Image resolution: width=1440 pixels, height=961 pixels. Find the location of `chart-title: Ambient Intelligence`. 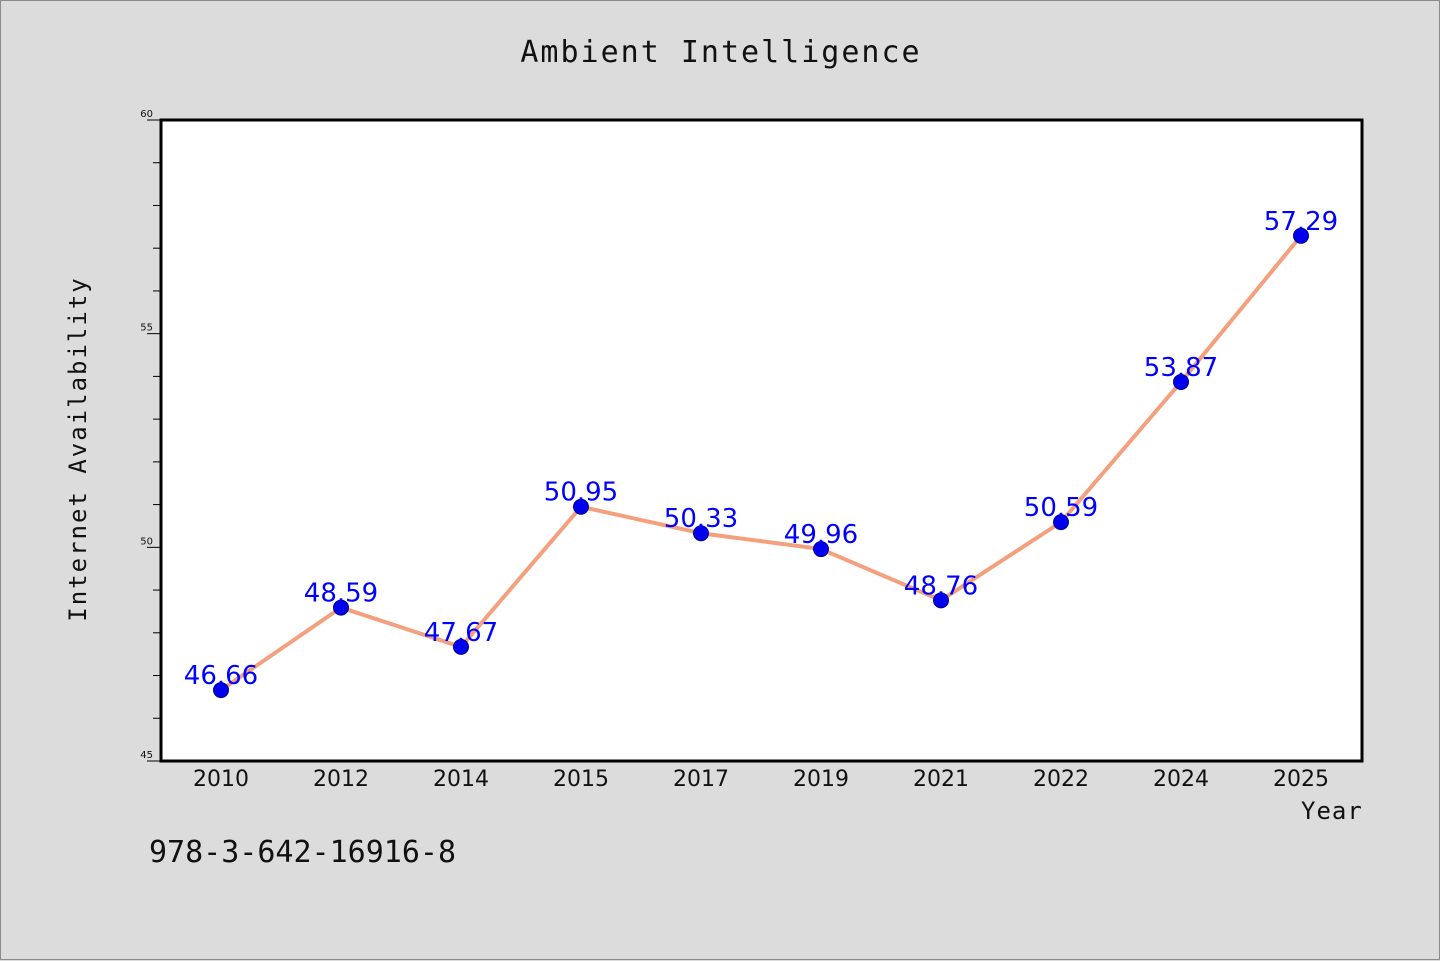

chart-title: Ambient Intelligence is located at coordinates (721, 52).